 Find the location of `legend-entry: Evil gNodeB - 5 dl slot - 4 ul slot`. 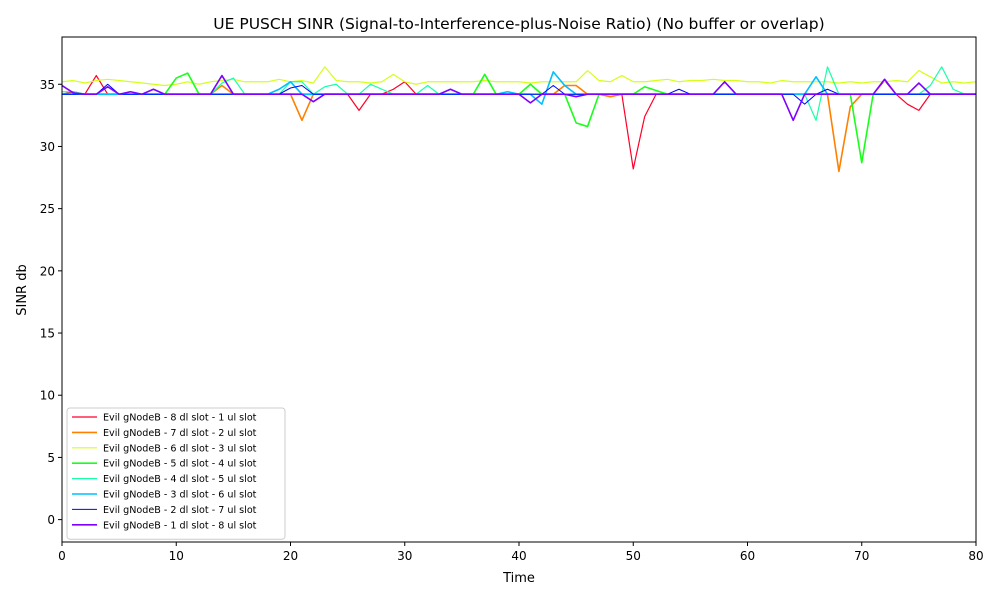

legend-entry: Evil gNodeB - 5 dl slot - 4 ul slot is located at coordinates (180, 464).